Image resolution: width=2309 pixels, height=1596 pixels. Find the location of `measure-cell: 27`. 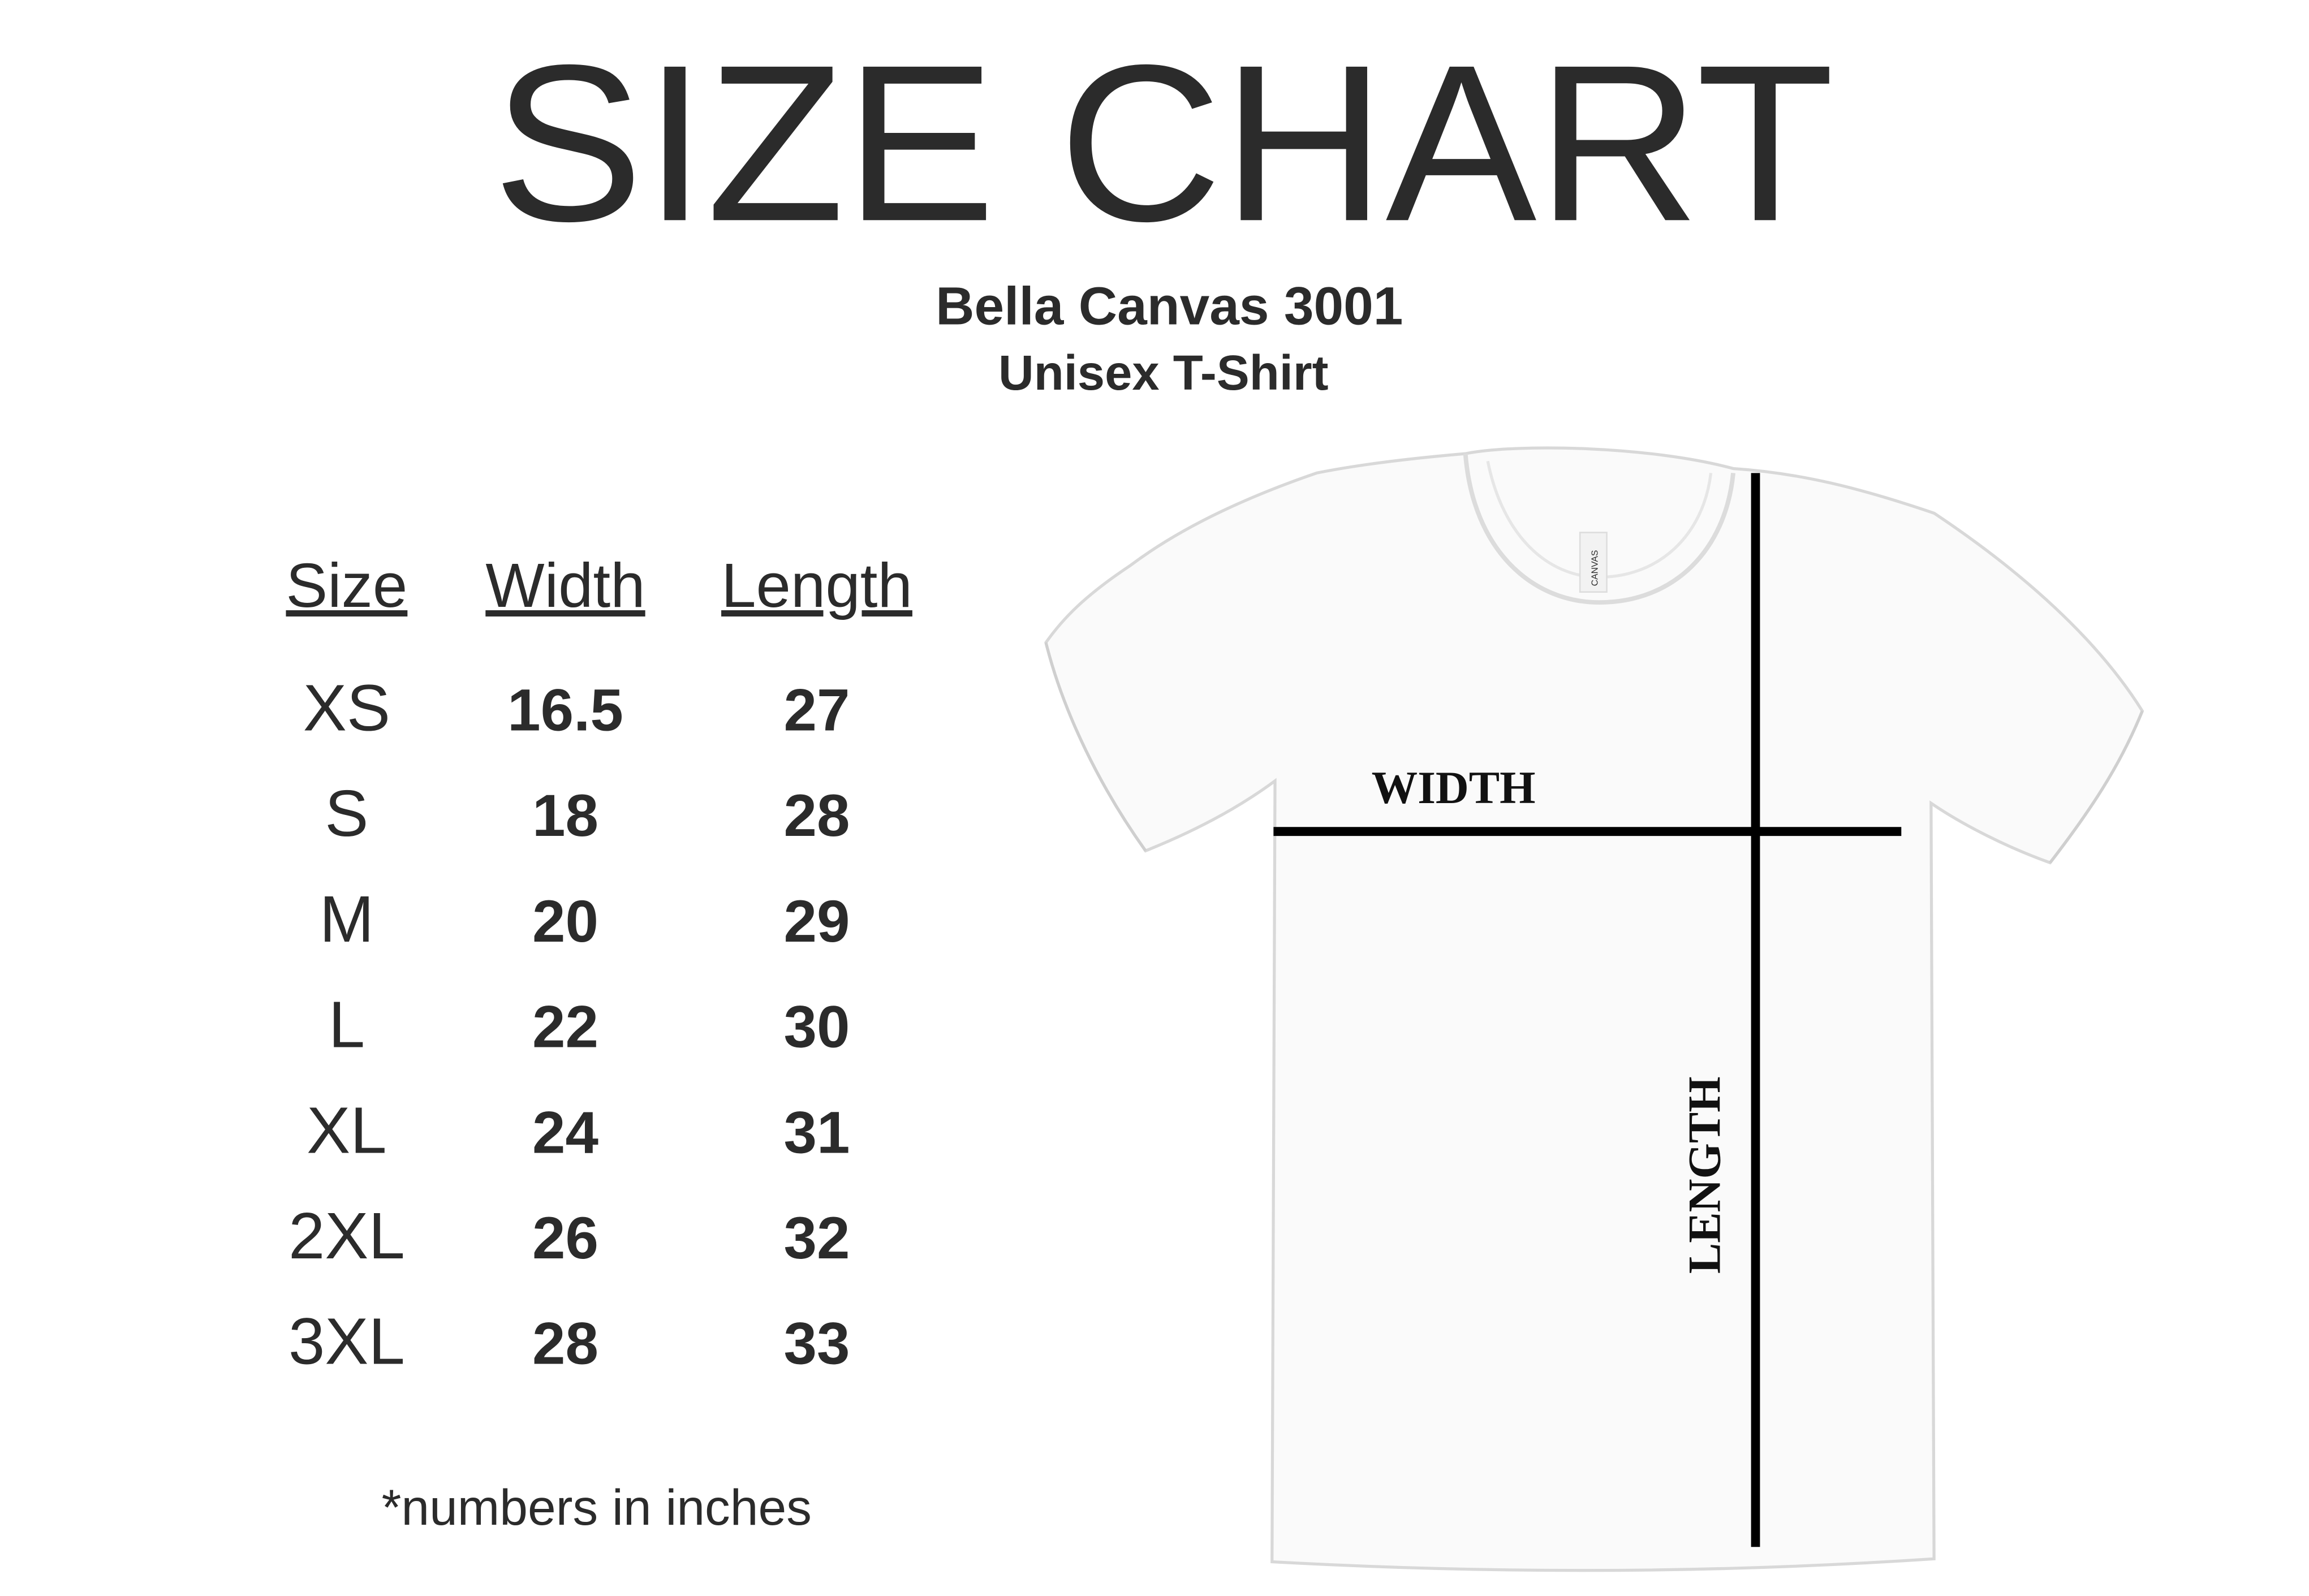

measure-cell: 27 is located at coordinates (816, 710).